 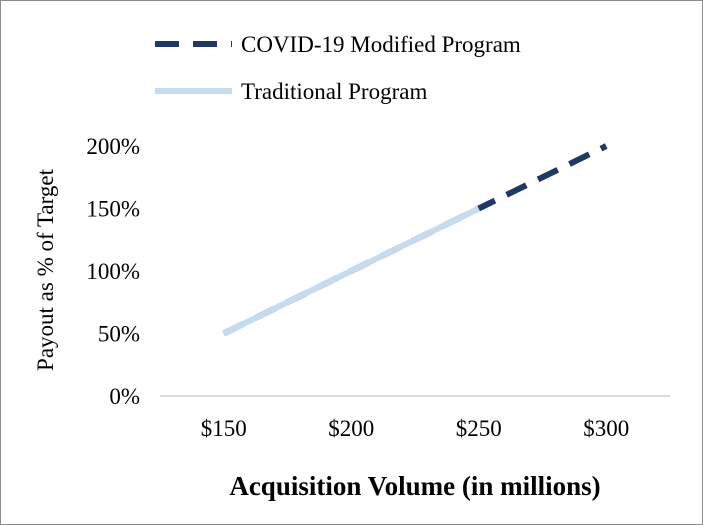 What do you see at coordinates (334, 91) in the screenshot?
I see `legend-label-traditional: Traditional Program` at bounding box center [334, 91].